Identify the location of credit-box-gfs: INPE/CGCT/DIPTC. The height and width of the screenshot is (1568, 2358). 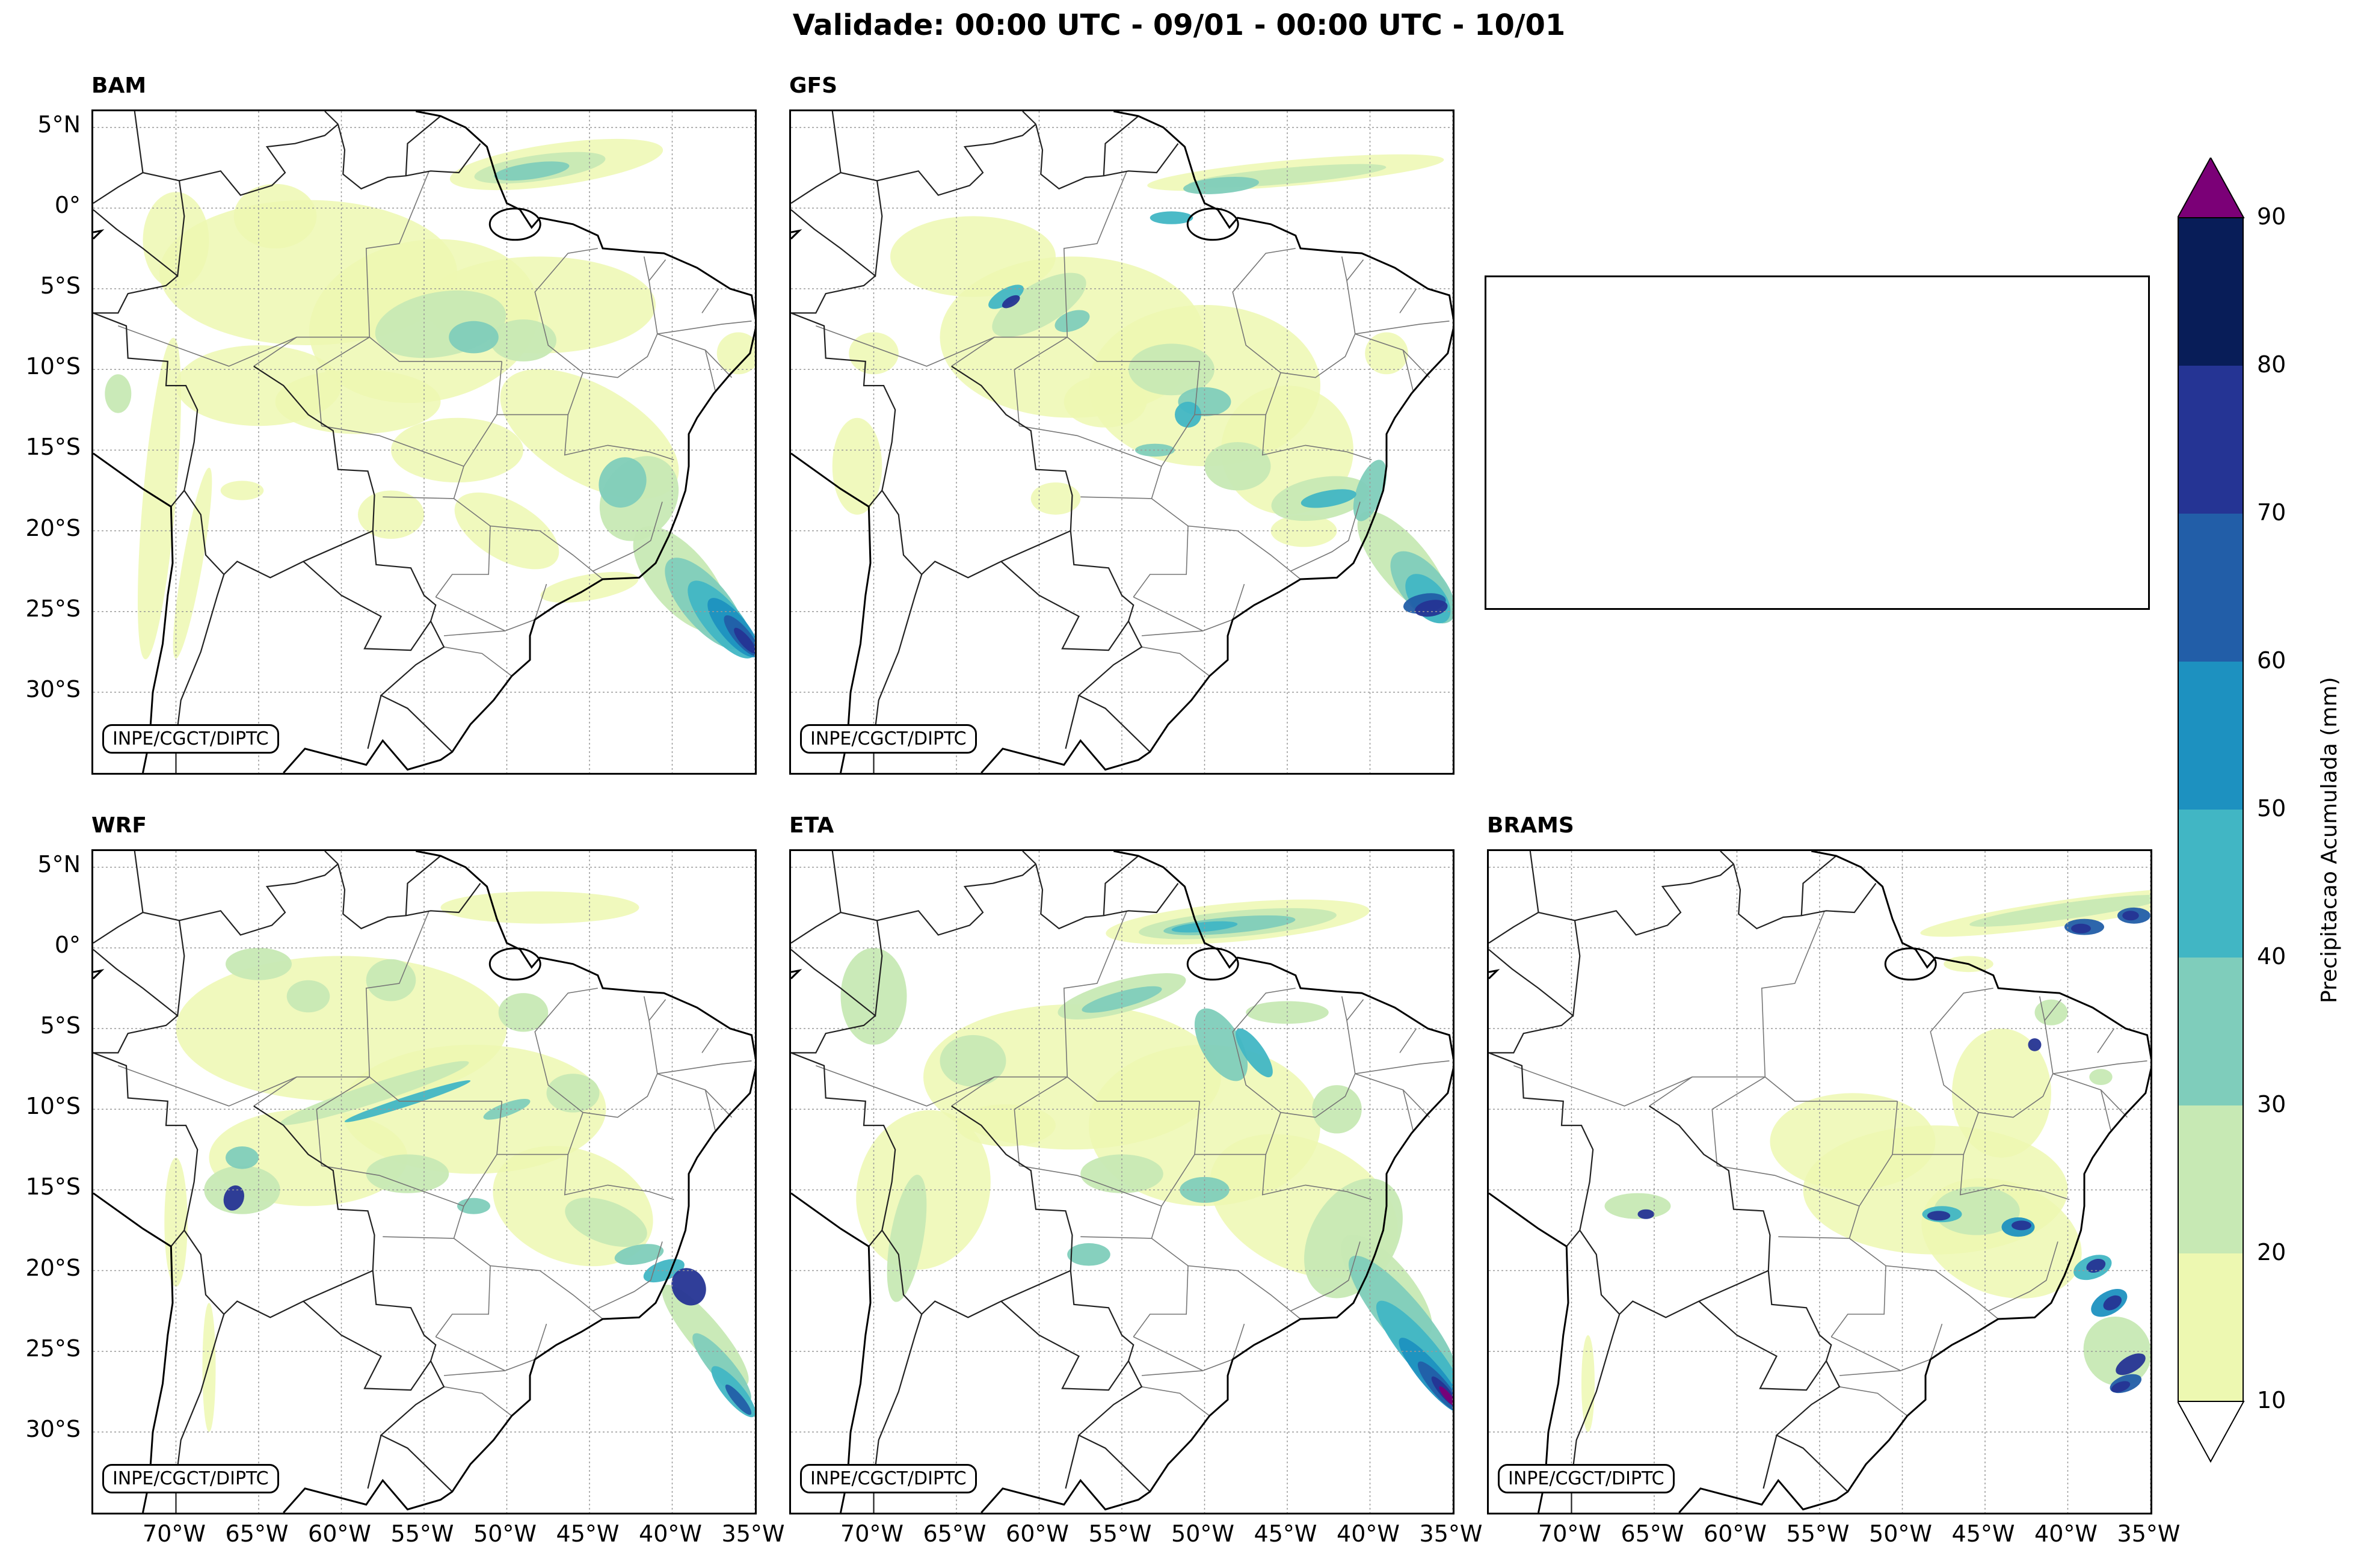
(889, 739).